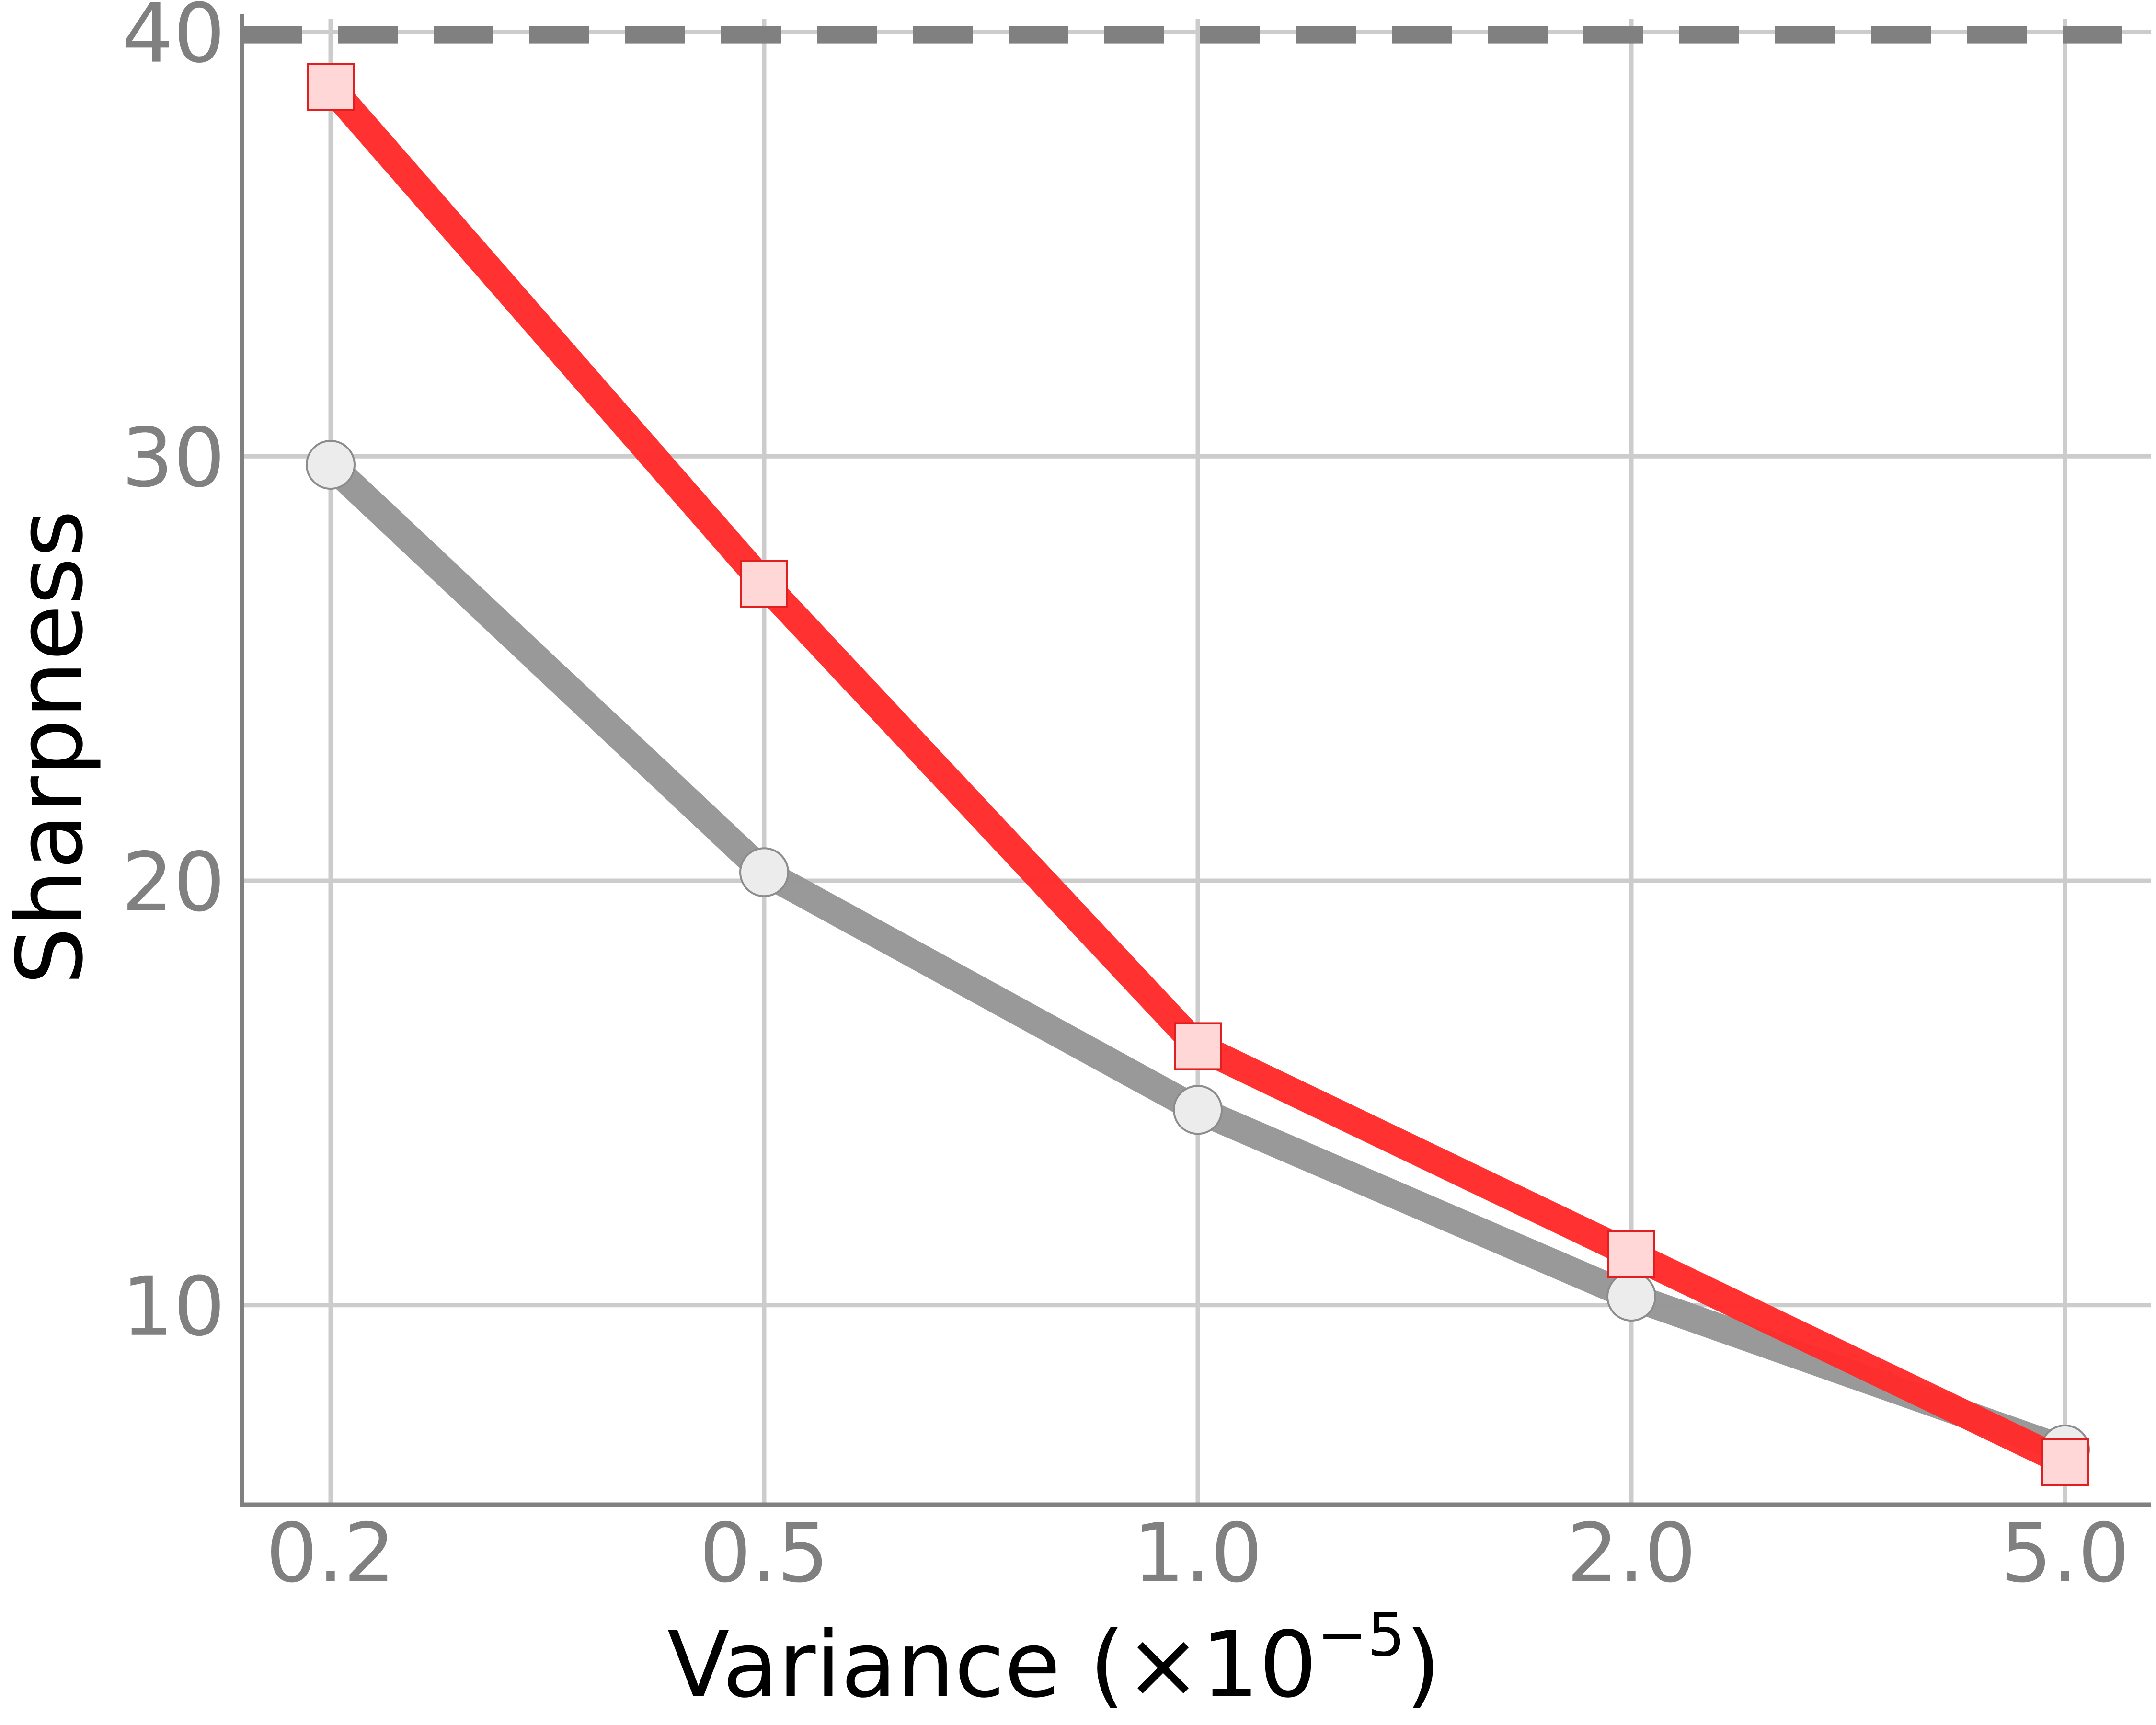 This screenshot has height=1725, width=2156. What do you see at coordinates (330, 1553) in the screenshot?
I see `x-tick-label-0: 0.2` at bounding box center [330, 1553].